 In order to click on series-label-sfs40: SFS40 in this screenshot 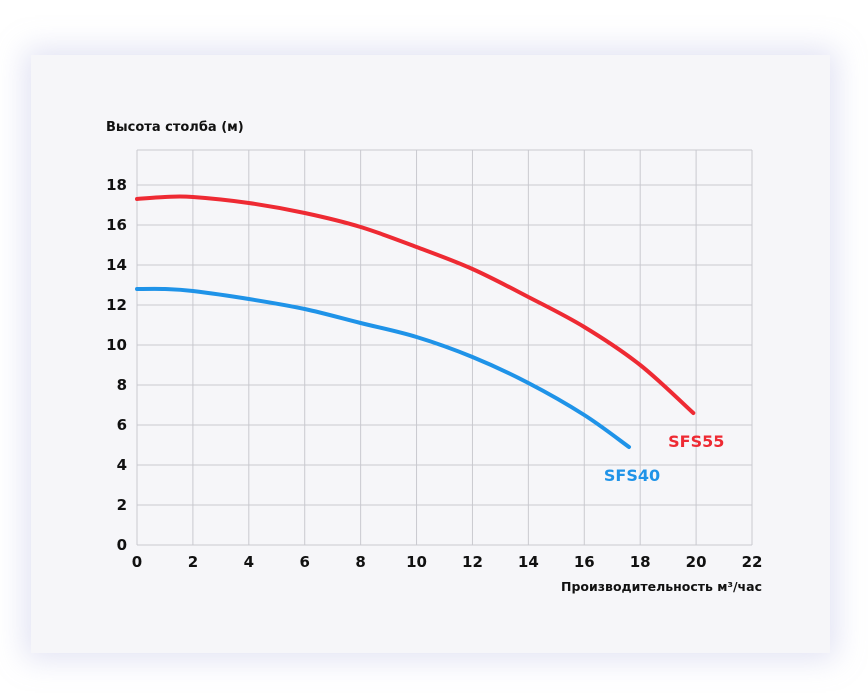, I will do `click(632, 475)`.